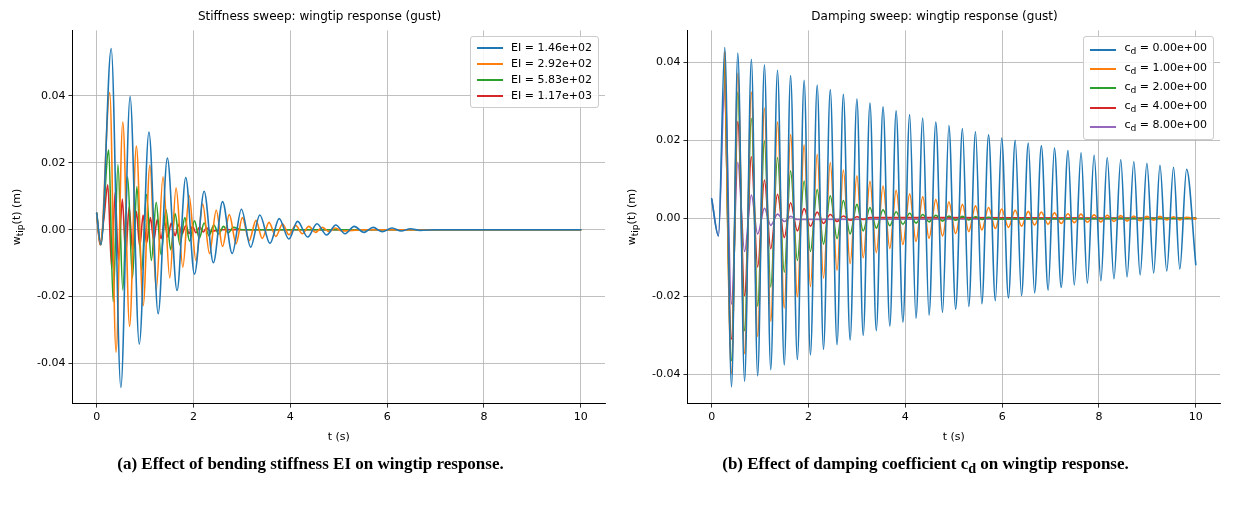 The height and width of the screenshot is (520, 1239). Describe the element at coordinates (551, 64) in the screenshot. I see `legend-label: EI = 2.92e+02` at that location.